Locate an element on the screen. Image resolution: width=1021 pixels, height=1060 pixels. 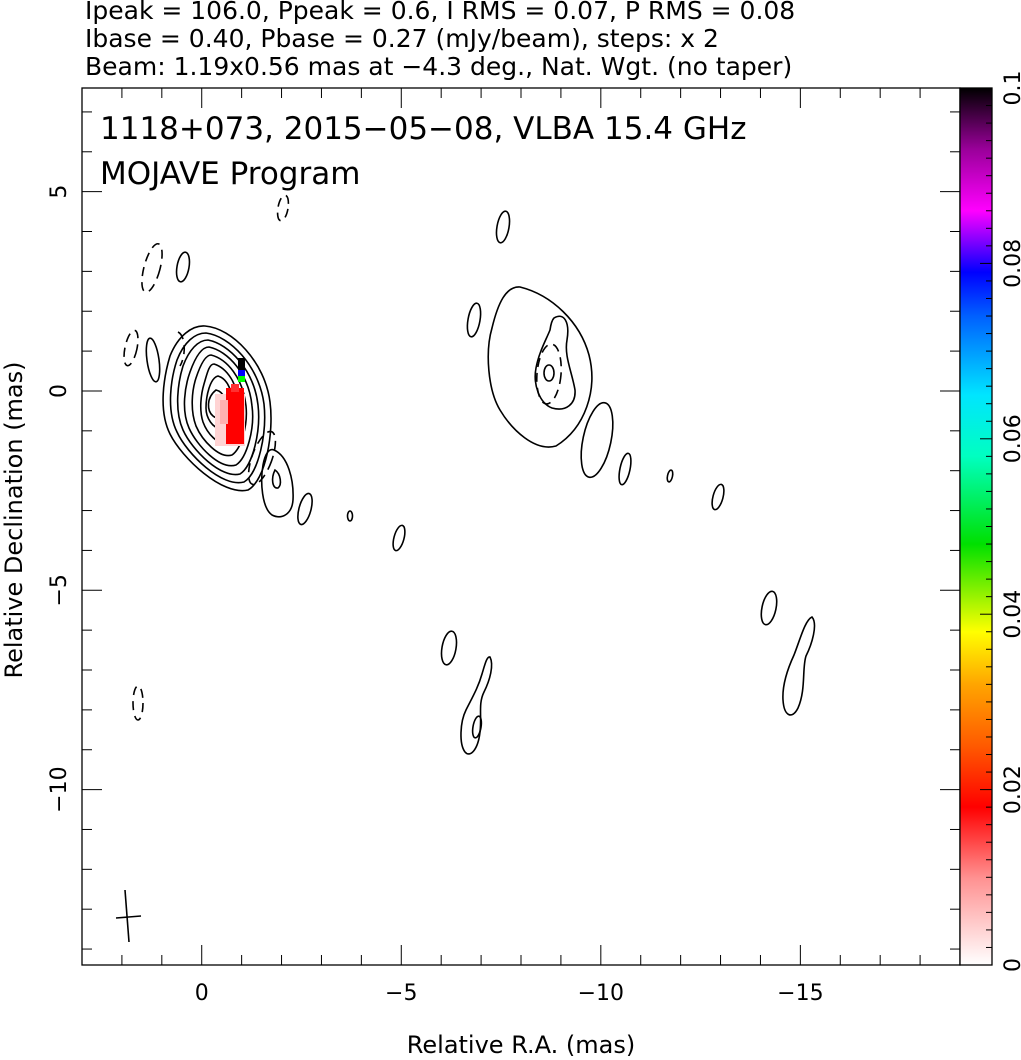
colorbar-tick-label: 0.04 is located at coordinates (1011, 614).